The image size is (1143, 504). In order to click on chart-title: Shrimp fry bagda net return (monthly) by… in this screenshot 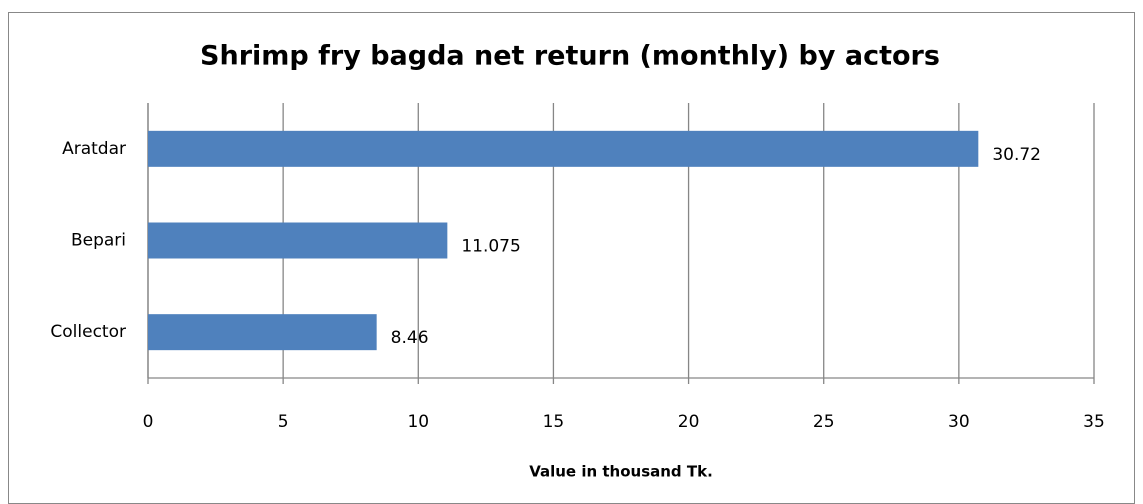, I will do `click(570, 56)`.